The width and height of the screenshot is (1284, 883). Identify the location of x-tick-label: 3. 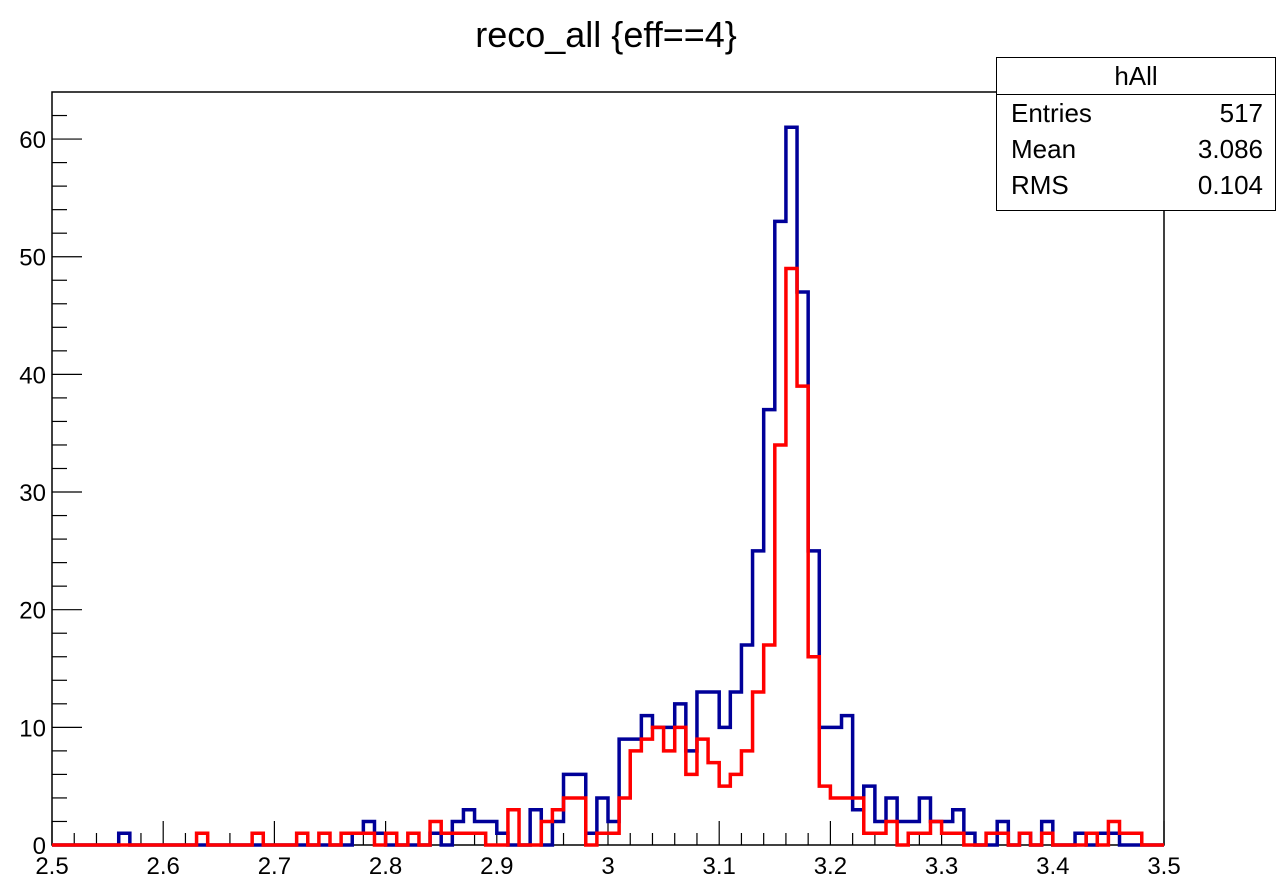
(607, 866).